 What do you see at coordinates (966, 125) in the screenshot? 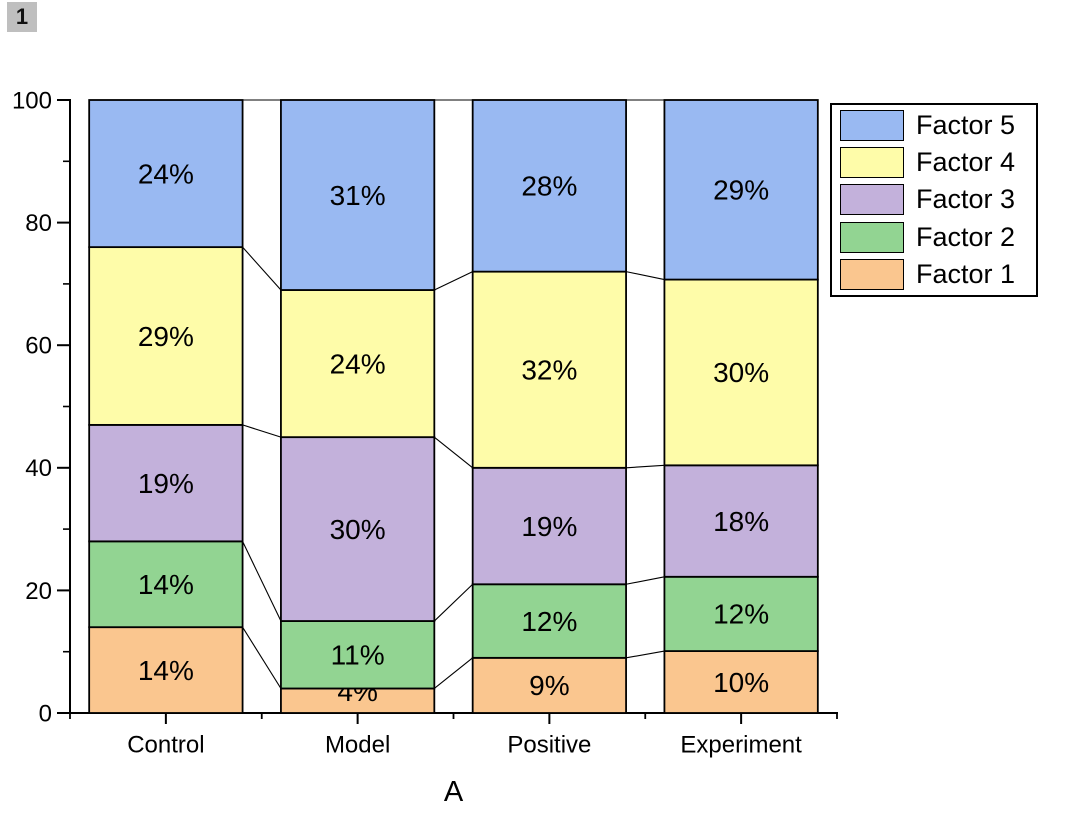
I see `legend-entry-label: Factor 5` at bounding box center [966, 125].